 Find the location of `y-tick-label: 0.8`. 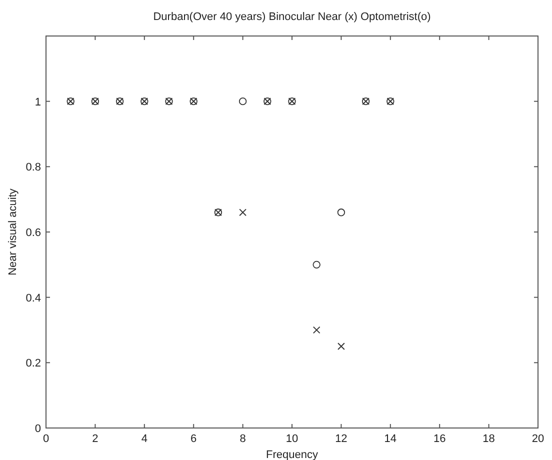

y-tick-label: 0.8 is located at coordinates (33, 168).